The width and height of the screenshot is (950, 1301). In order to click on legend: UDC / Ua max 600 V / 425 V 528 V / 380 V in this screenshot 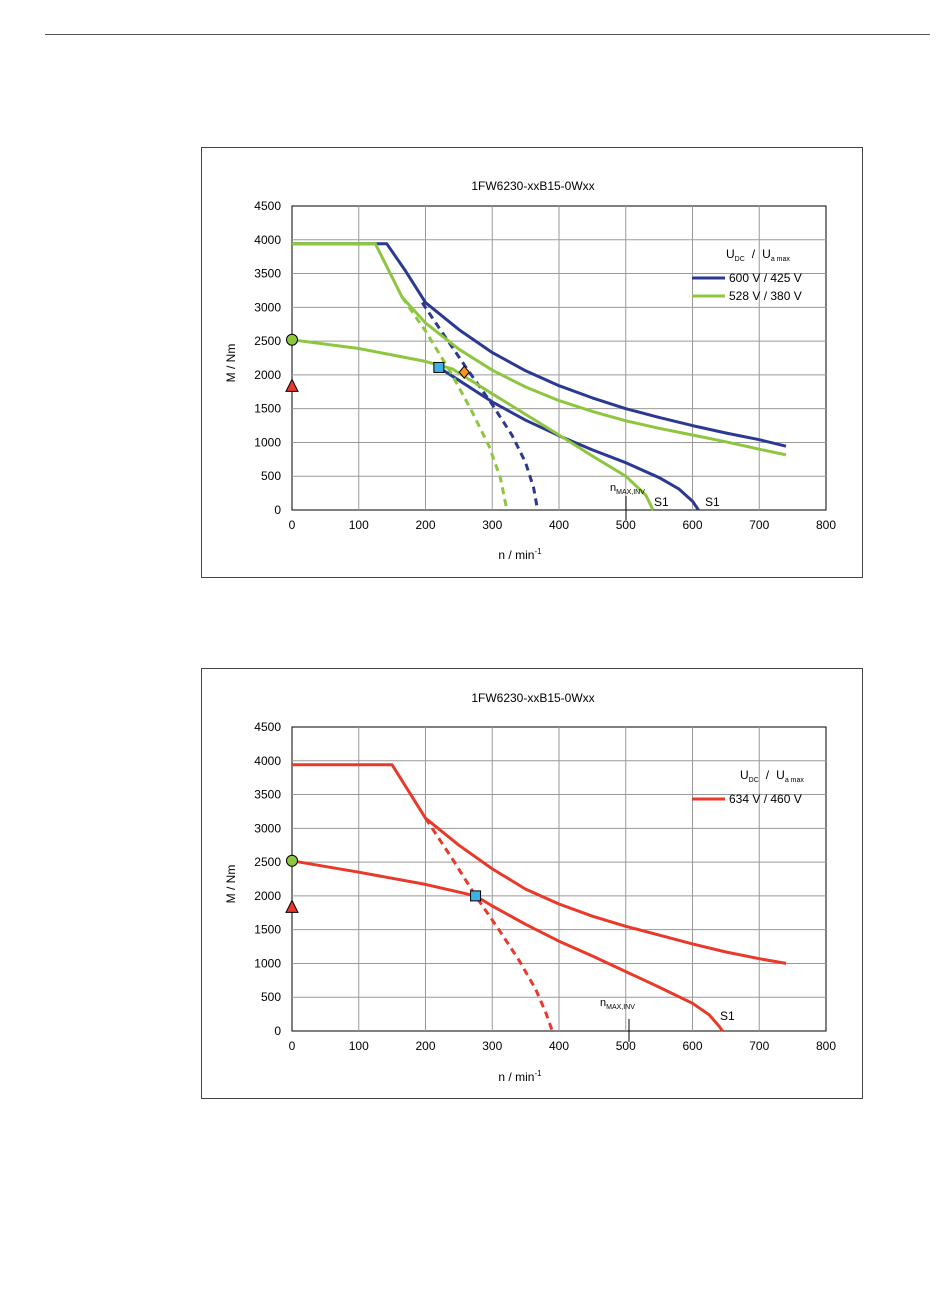, I will do `click(747, 275)`.